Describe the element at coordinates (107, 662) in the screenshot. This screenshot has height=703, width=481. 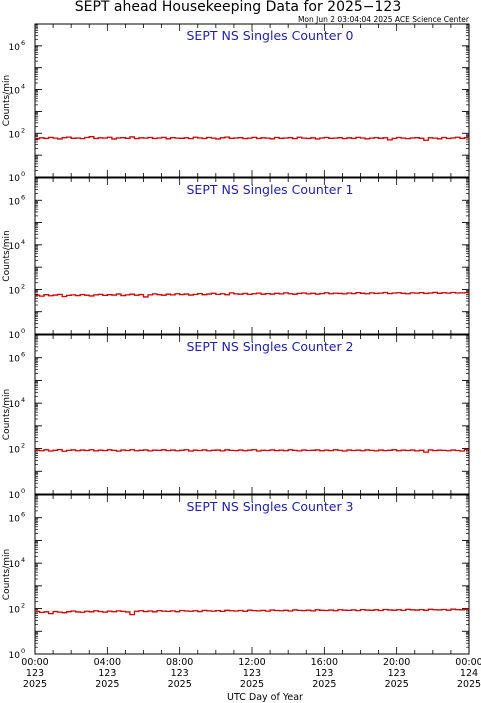
I see `x-tick-text: 04:00` at that location.